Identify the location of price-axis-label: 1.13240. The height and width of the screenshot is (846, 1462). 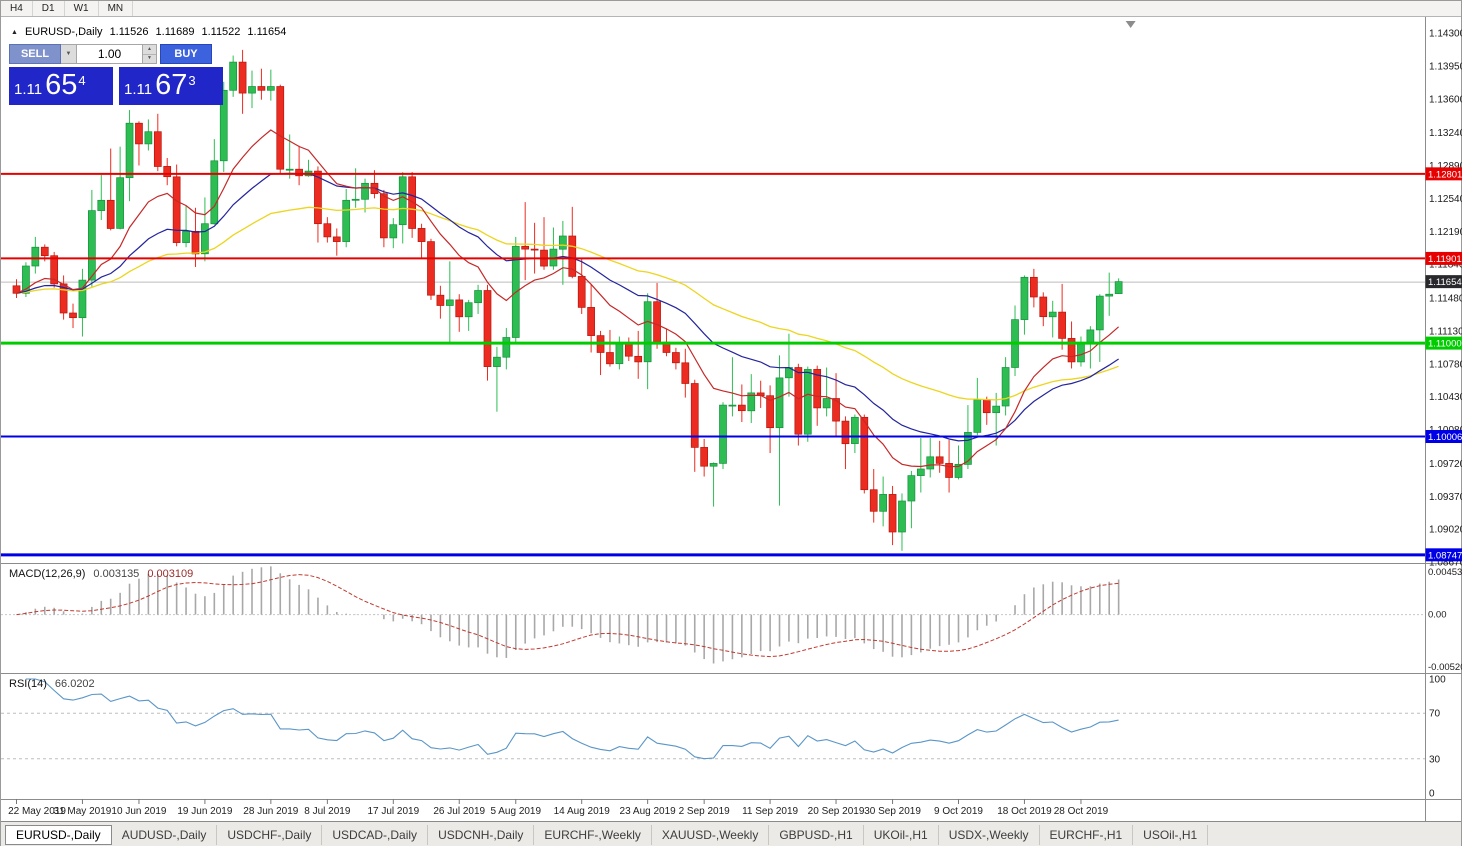
(1445, 133).